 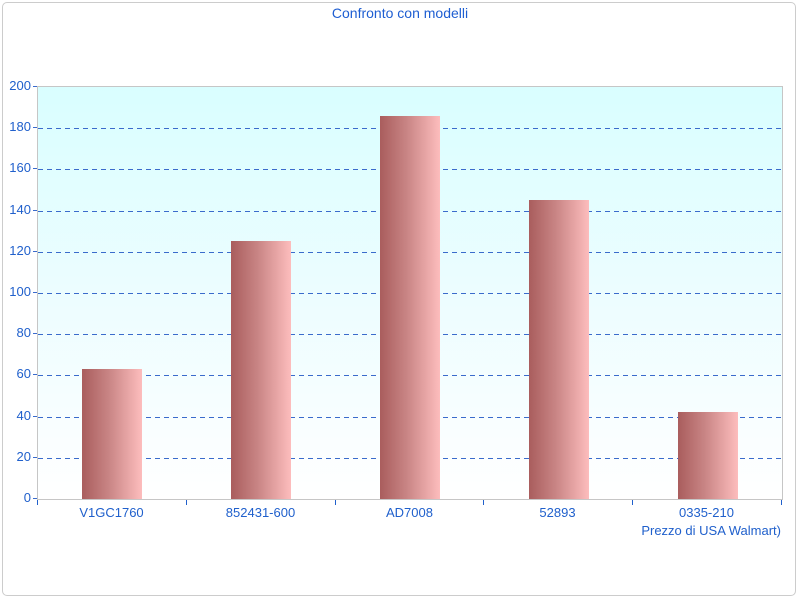 I want to click on y-tick-label-200: 200, so click(x=20, y=85).